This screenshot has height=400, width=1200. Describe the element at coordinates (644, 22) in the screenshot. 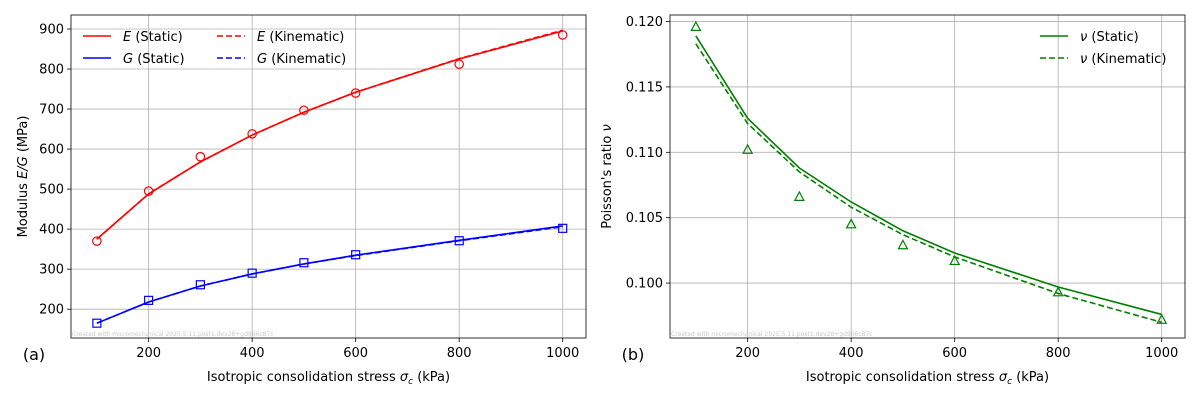

I see `y-tick-label: 0.120` at that location.